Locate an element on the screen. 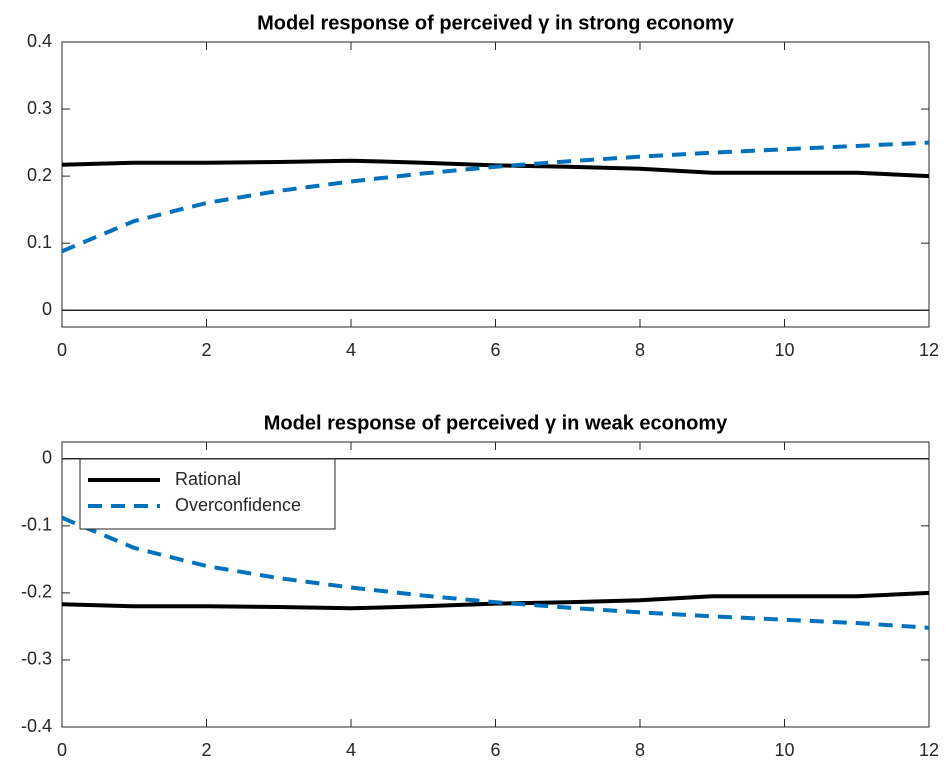 The width and height of the screenshot is (946, 764). legend-box is located at coordinates (207, 494).